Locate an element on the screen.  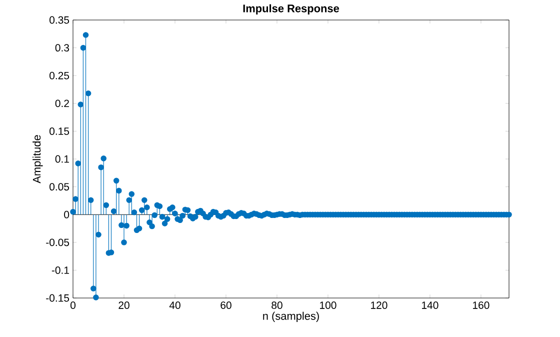
x-tick-label: 120 is located at coordinates (379, 305).